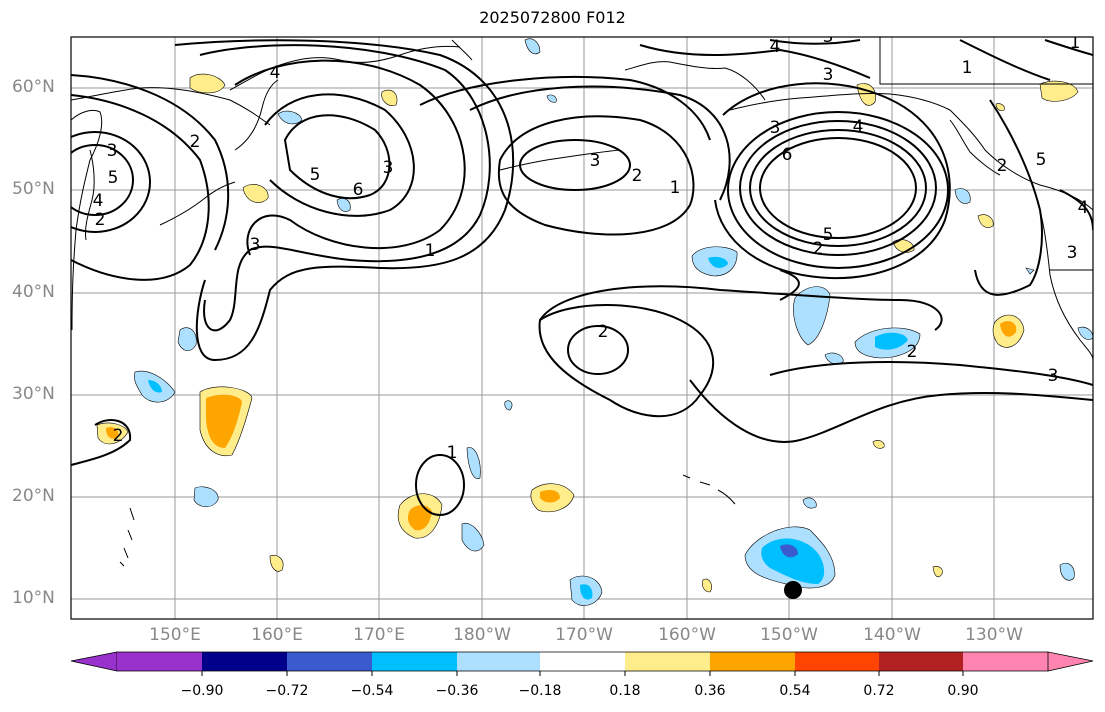  Describe the element at coordinates (372, 691) in the screenshot. I see `colorbar-tick-label: −0.54` at that location.